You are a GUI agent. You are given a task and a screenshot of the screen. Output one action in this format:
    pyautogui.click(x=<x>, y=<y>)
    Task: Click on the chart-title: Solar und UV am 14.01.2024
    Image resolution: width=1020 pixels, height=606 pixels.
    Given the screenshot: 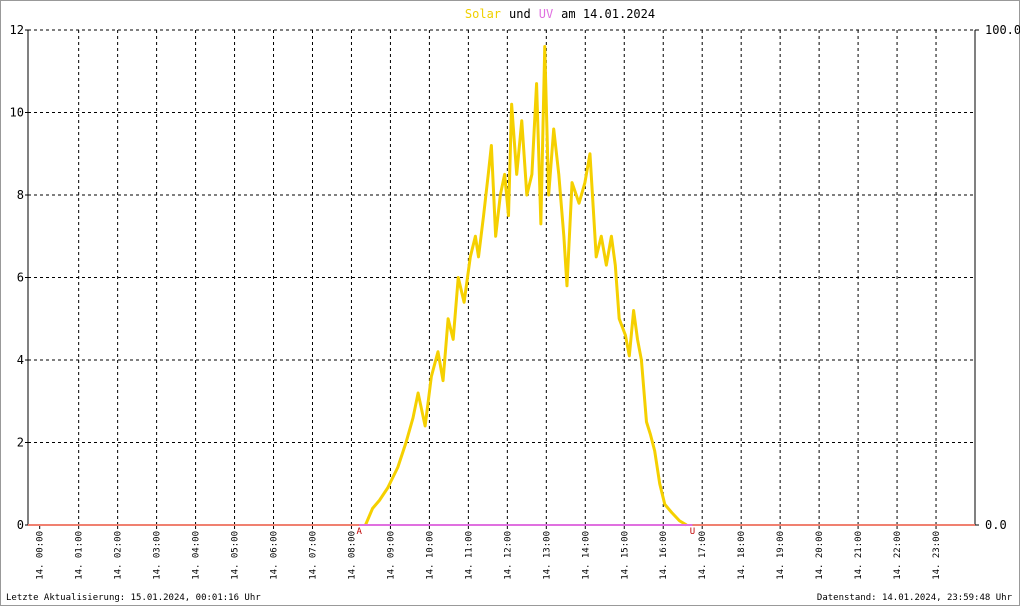 What is the action you would take?
    pyautogui.click(x=560, y=14)
    